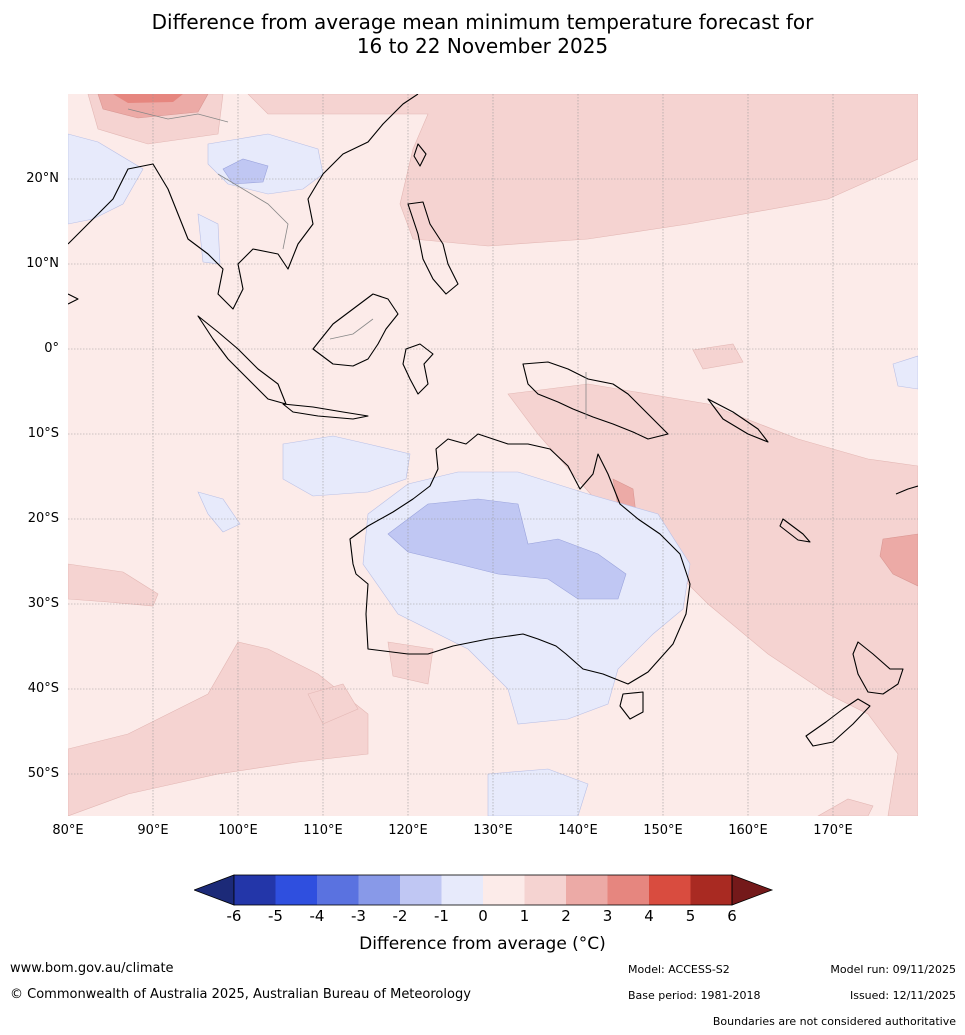 The width and height of the screenshot is (965, 1035). I want to click on model-run-date: Model run: 09/11/2025, so click(893, 969).